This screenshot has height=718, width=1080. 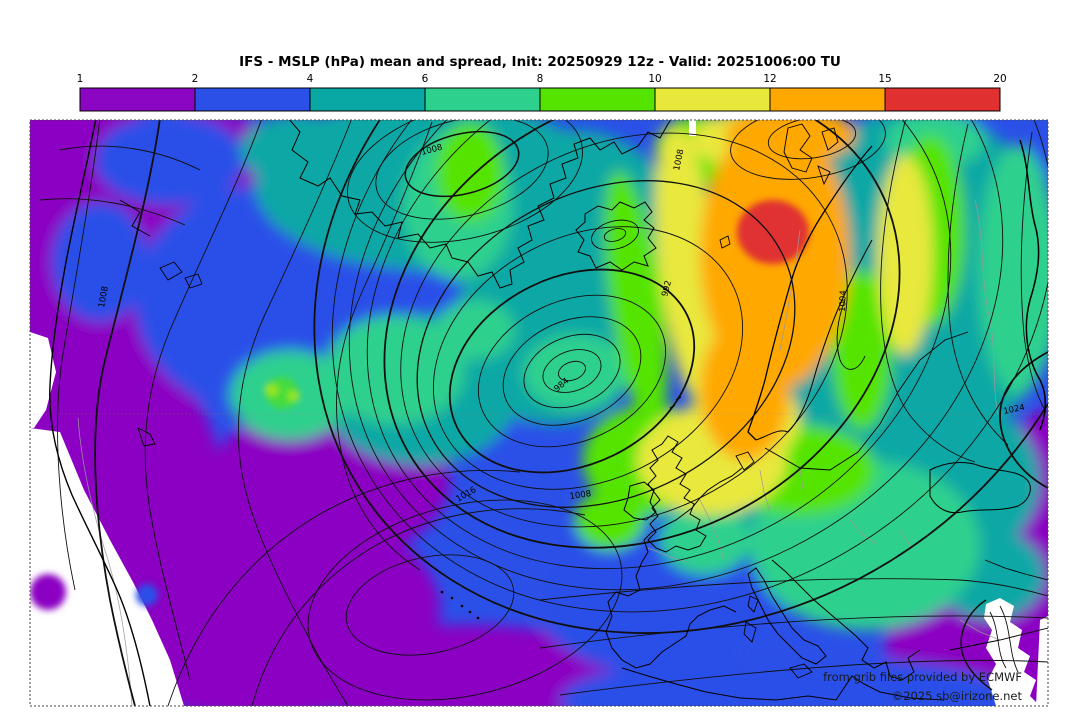 What do you see at coordinates (195, 79) in the screenshot?
I see `colorbar-tick: 2` at bounding box center [195, 79].